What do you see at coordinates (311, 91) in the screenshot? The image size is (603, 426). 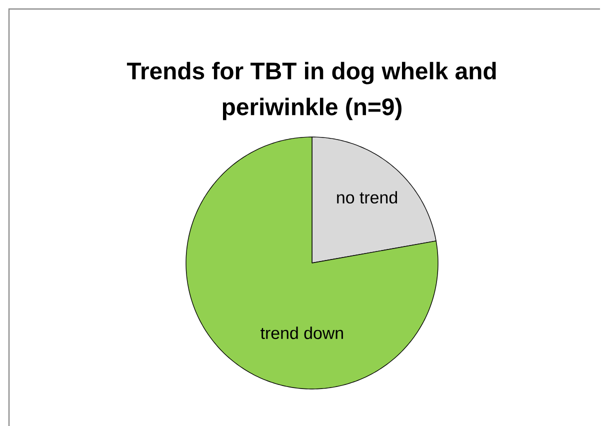 I see `chart-title: Trends for TBT in dog whelk and periwinkle (n=9)` at bounding box center [311, 91].